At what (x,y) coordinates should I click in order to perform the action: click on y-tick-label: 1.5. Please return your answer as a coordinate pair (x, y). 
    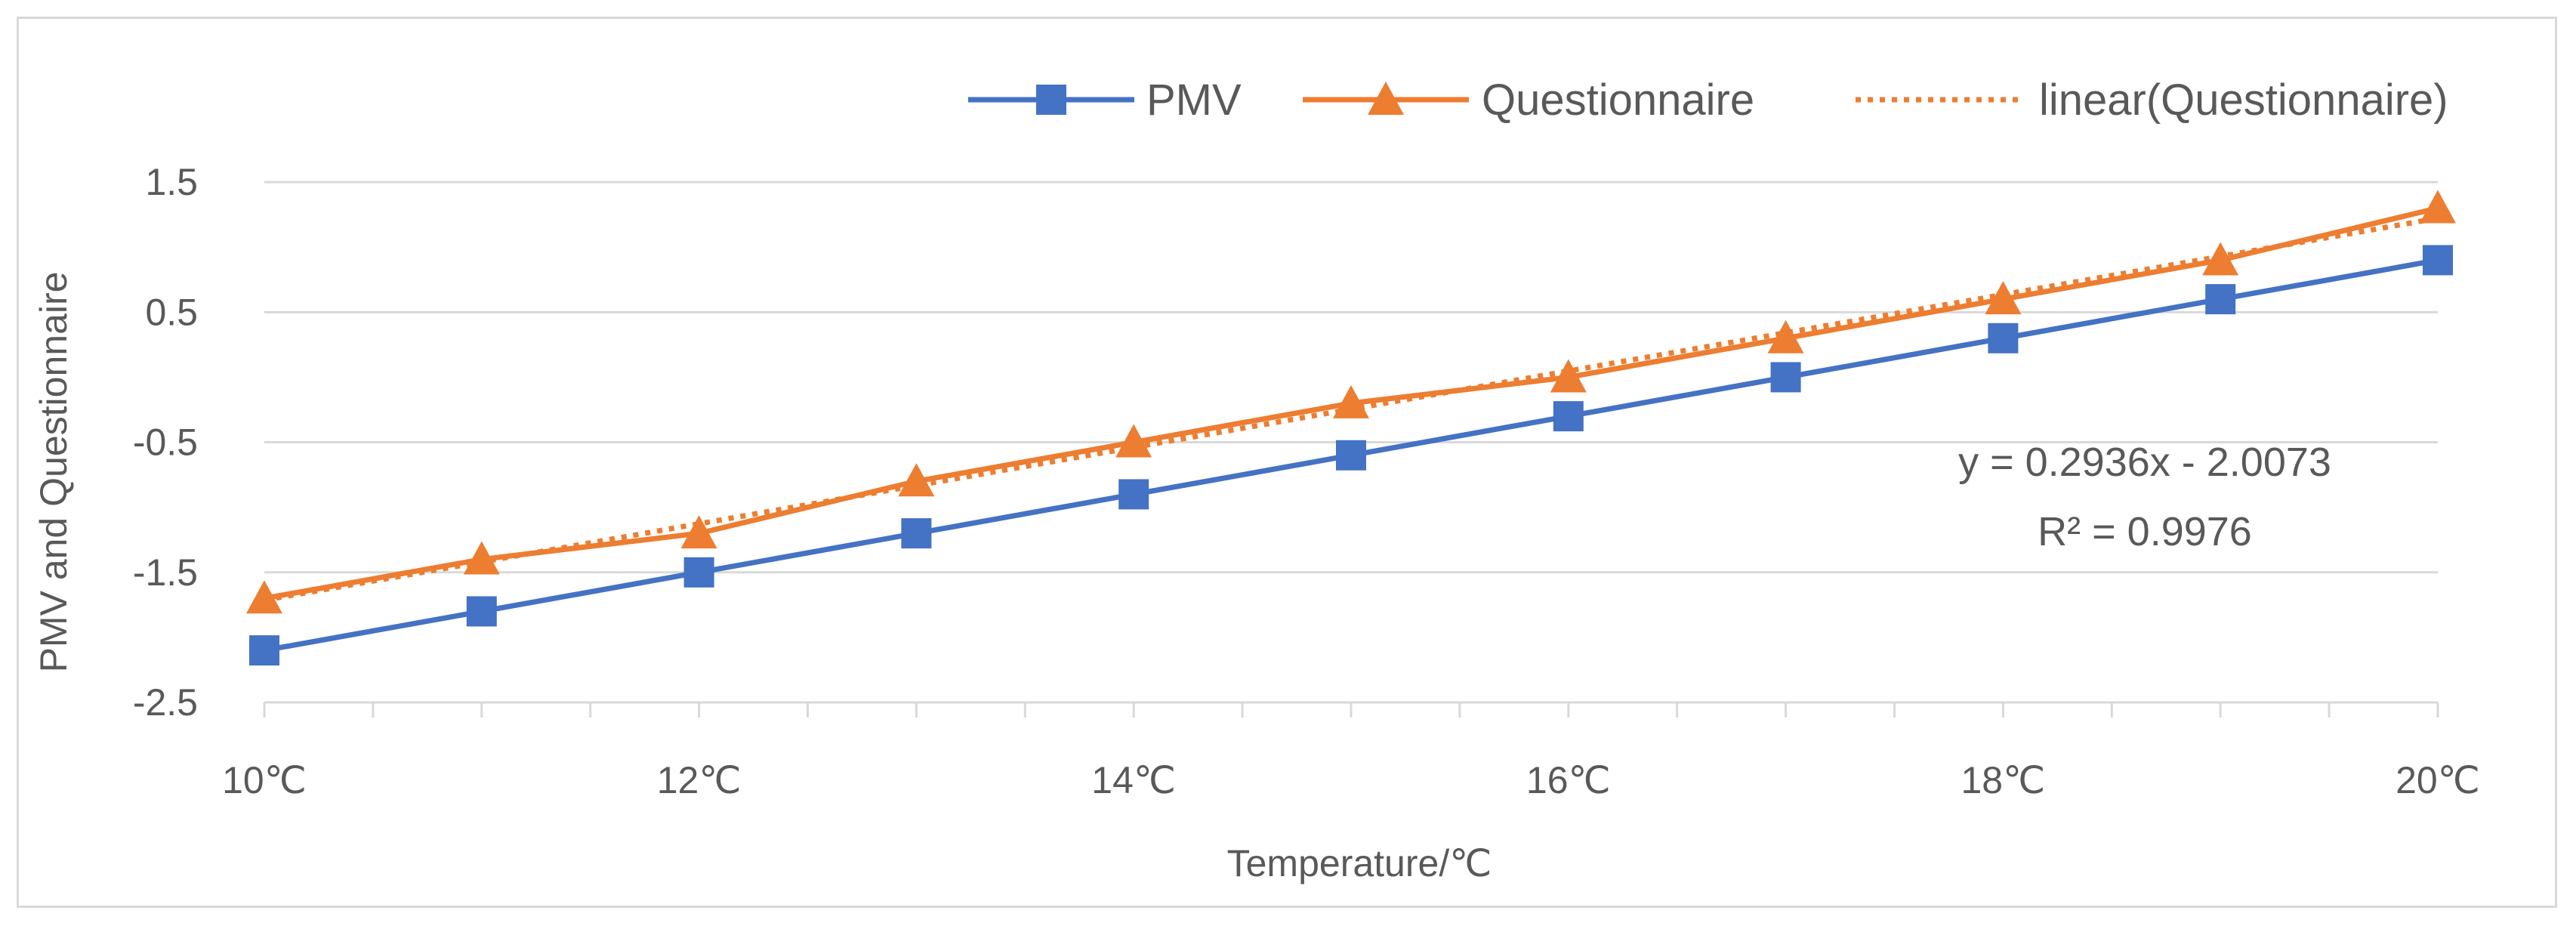
    Looking at the image, I should click on (171, 182).